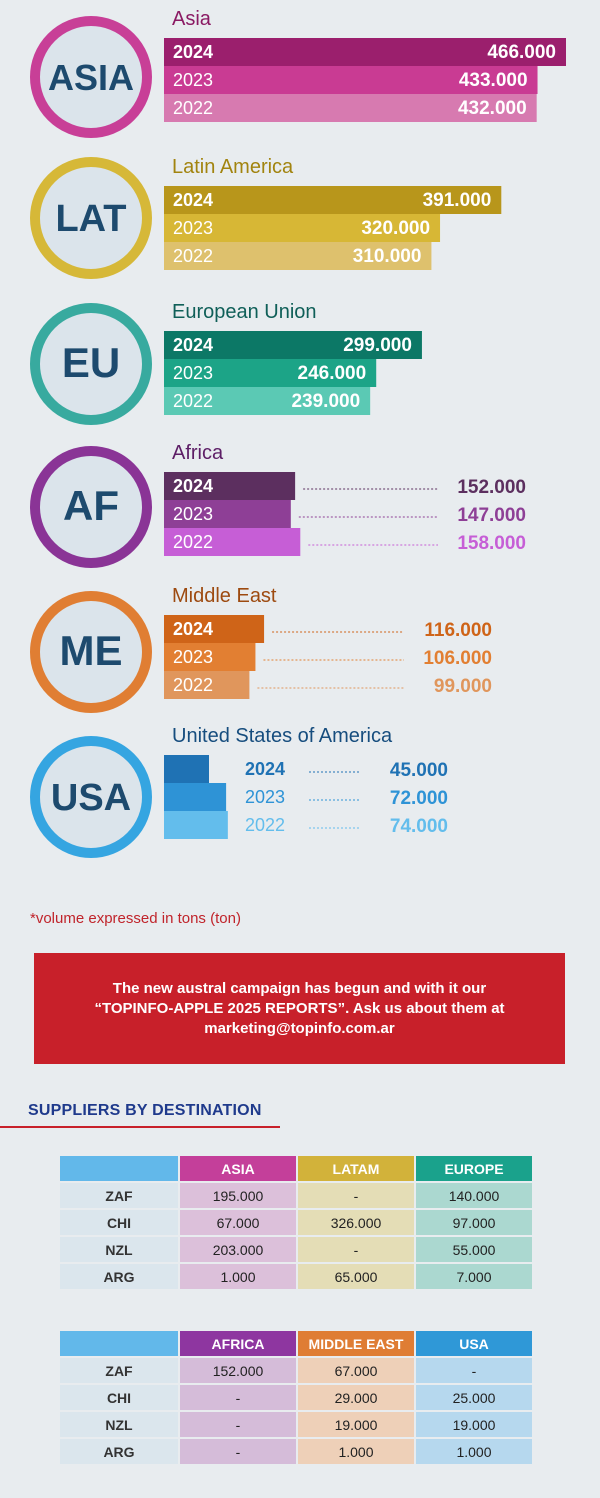 The height and width of the screenshot is (1498, 600). I want to click on table-row: CHI - 29.000 25.000, so click(296, 1397).